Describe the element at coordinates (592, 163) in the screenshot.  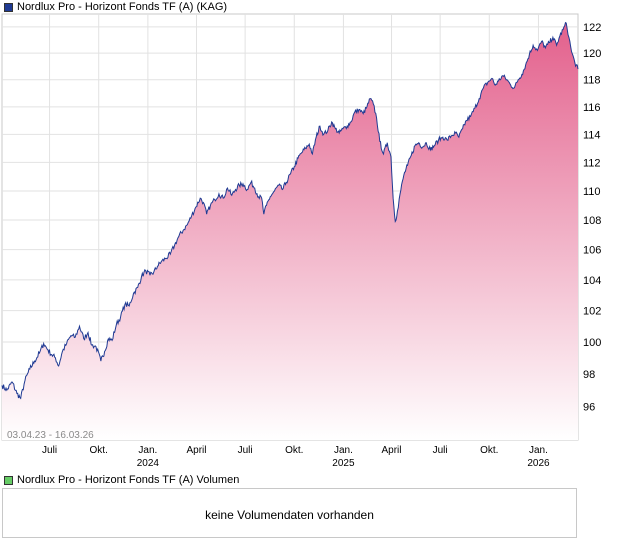
I see `y-tick-label: 112` at that location.